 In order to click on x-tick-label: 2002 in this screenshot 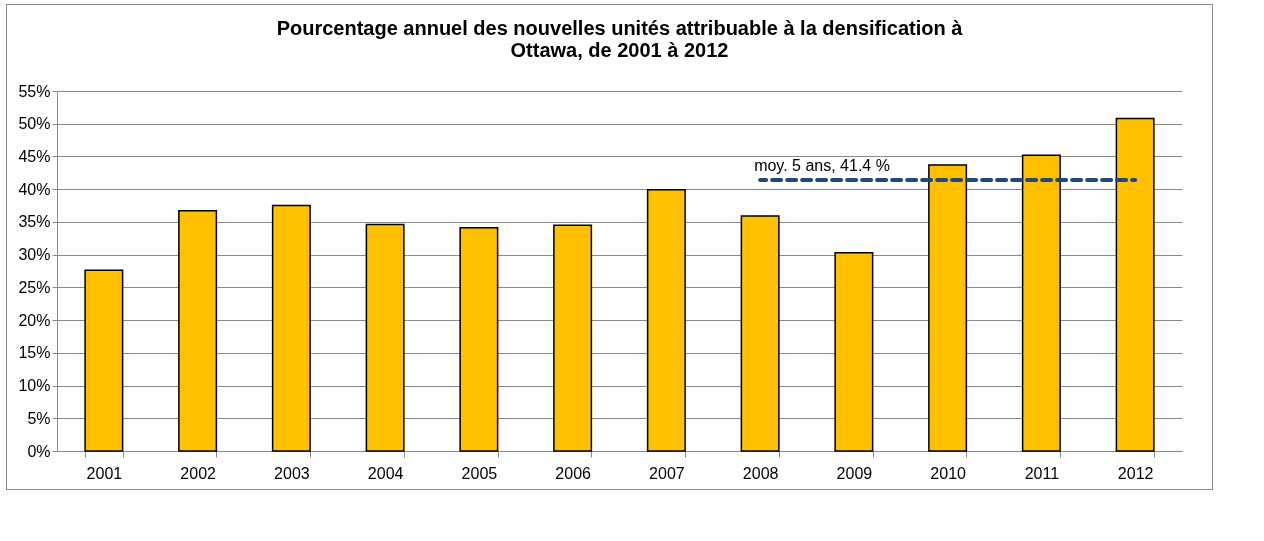, I will do `click(198, 473)`.